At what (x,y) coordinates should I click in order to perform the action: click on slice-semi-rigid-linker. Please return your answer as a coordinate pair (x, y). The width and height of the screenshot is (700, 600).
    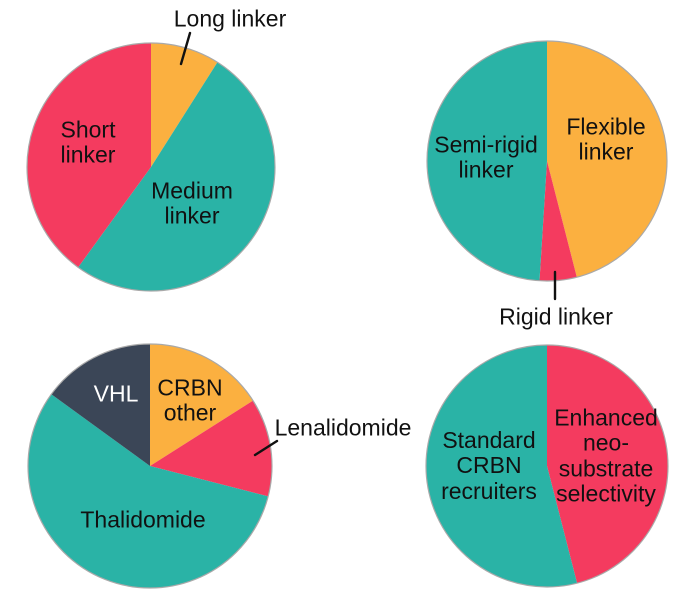
    Looking at the image, I should click on (487, 161).